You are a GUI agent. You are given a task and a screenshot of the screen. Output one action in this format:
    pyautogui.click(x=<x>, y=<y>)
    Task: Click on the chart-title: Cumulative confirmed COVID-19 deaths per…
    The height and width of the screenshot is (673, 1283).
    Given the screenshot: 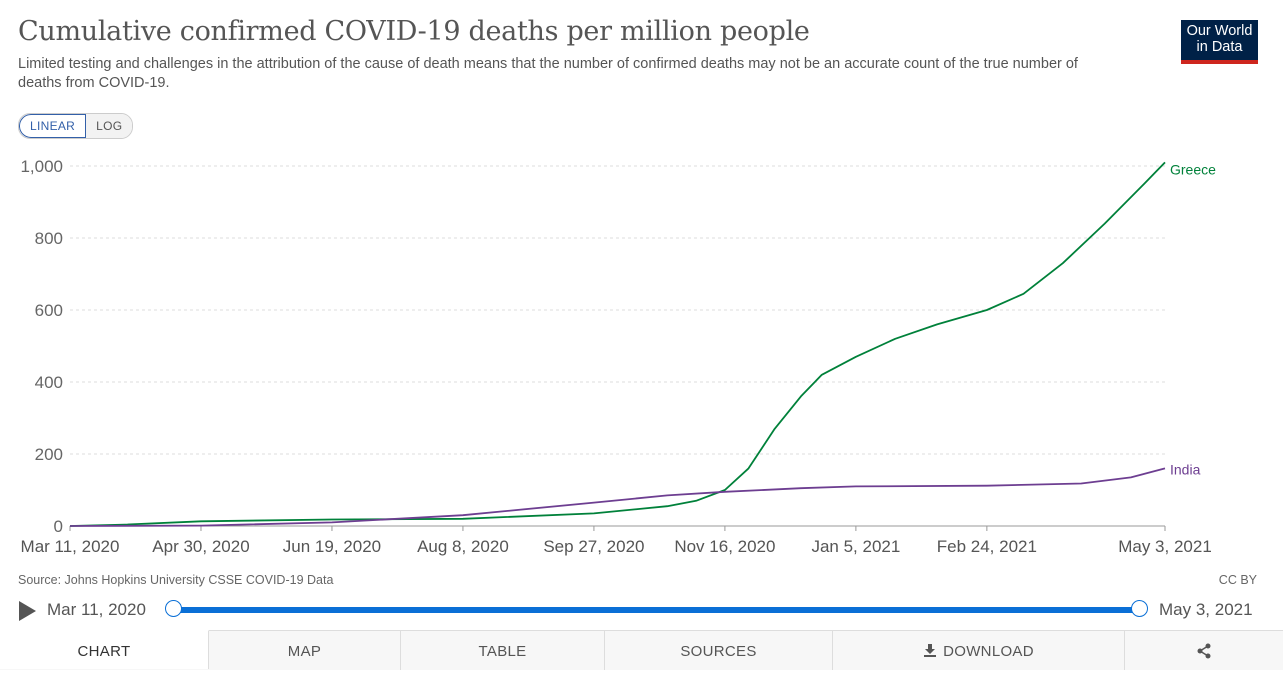 What is the action you would take?
    pyautogui.click(x=414, y=31)
    